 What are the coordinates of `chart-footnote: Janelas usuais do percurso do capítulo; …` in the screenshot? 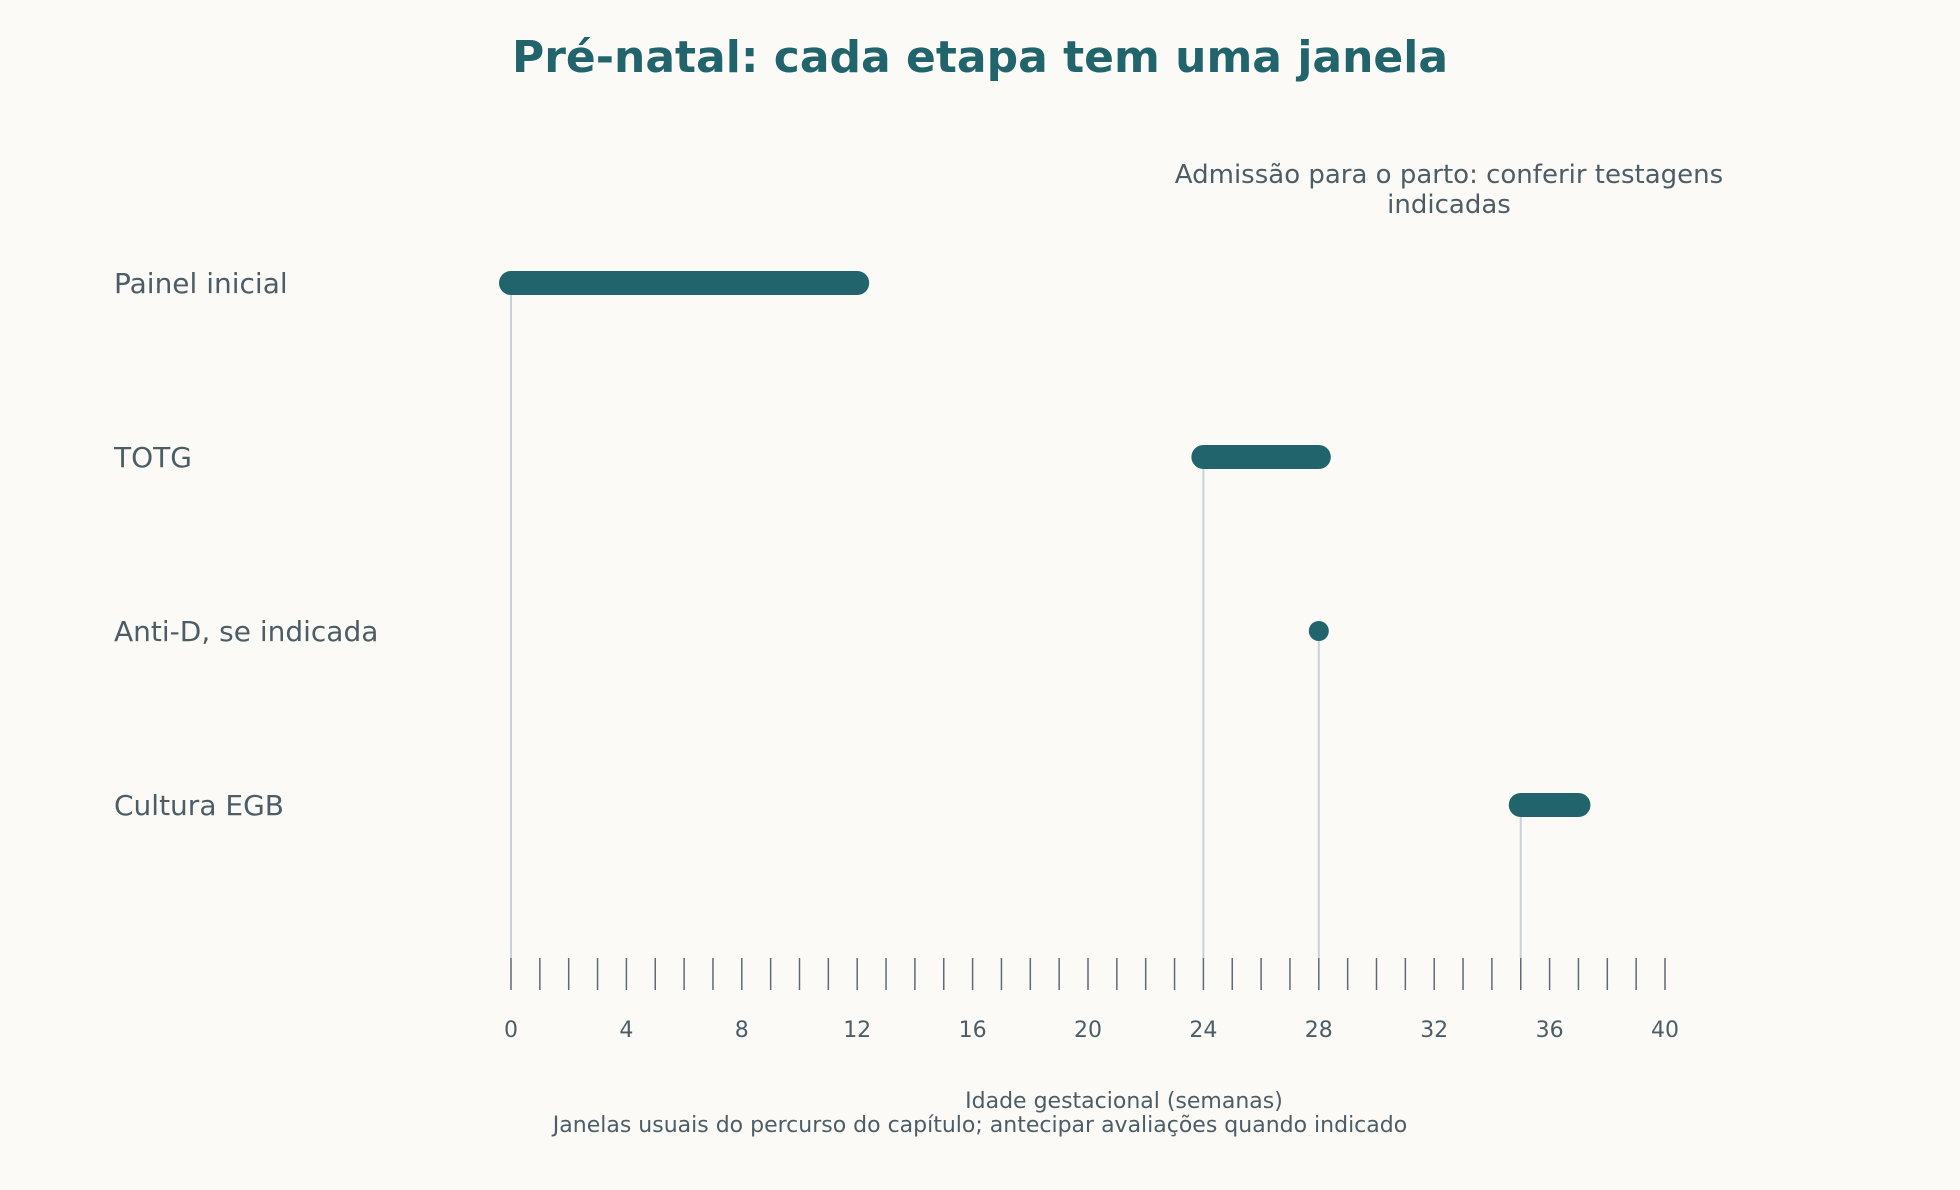 It's located at (979, 1125).